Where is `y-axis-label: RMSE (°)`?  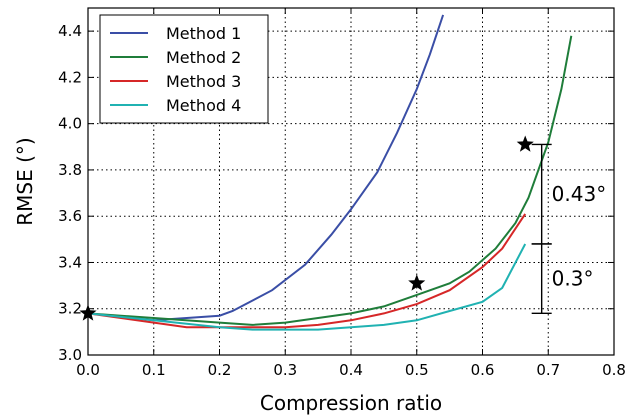 y-axis-label: RMSE (°) is located at coordinates (25, 181).